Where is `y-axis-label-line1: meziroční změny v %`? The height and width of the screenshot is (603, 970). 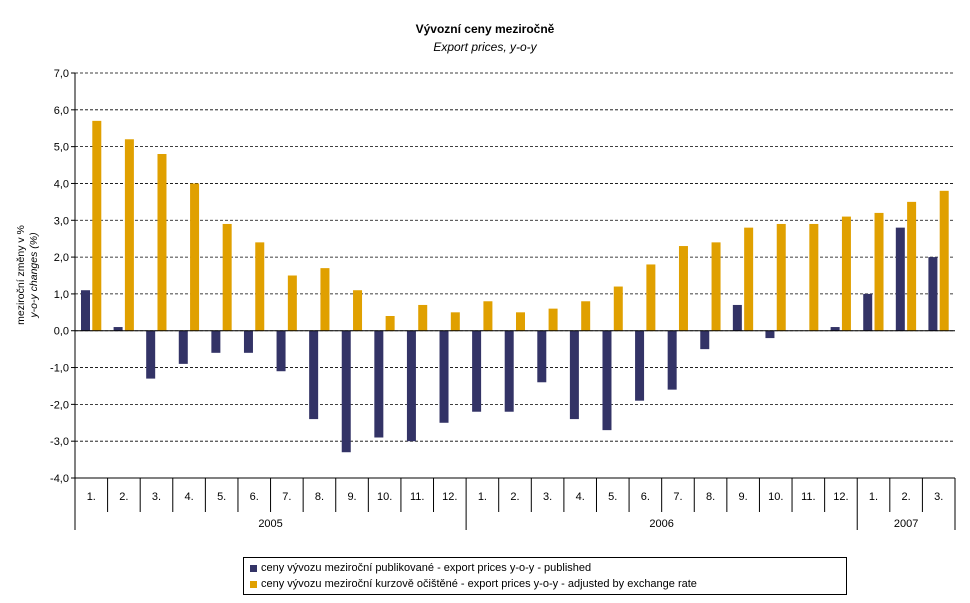
y-axis-label-line1: meziroční změny v % is located at coordinates (21, 275).